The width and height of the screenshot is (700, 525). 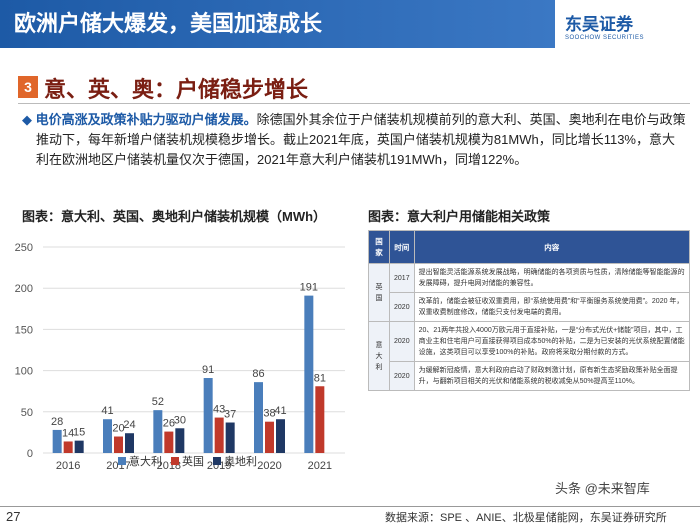 I want to click on y-tick-label: 150, so click(x=24, y=330).